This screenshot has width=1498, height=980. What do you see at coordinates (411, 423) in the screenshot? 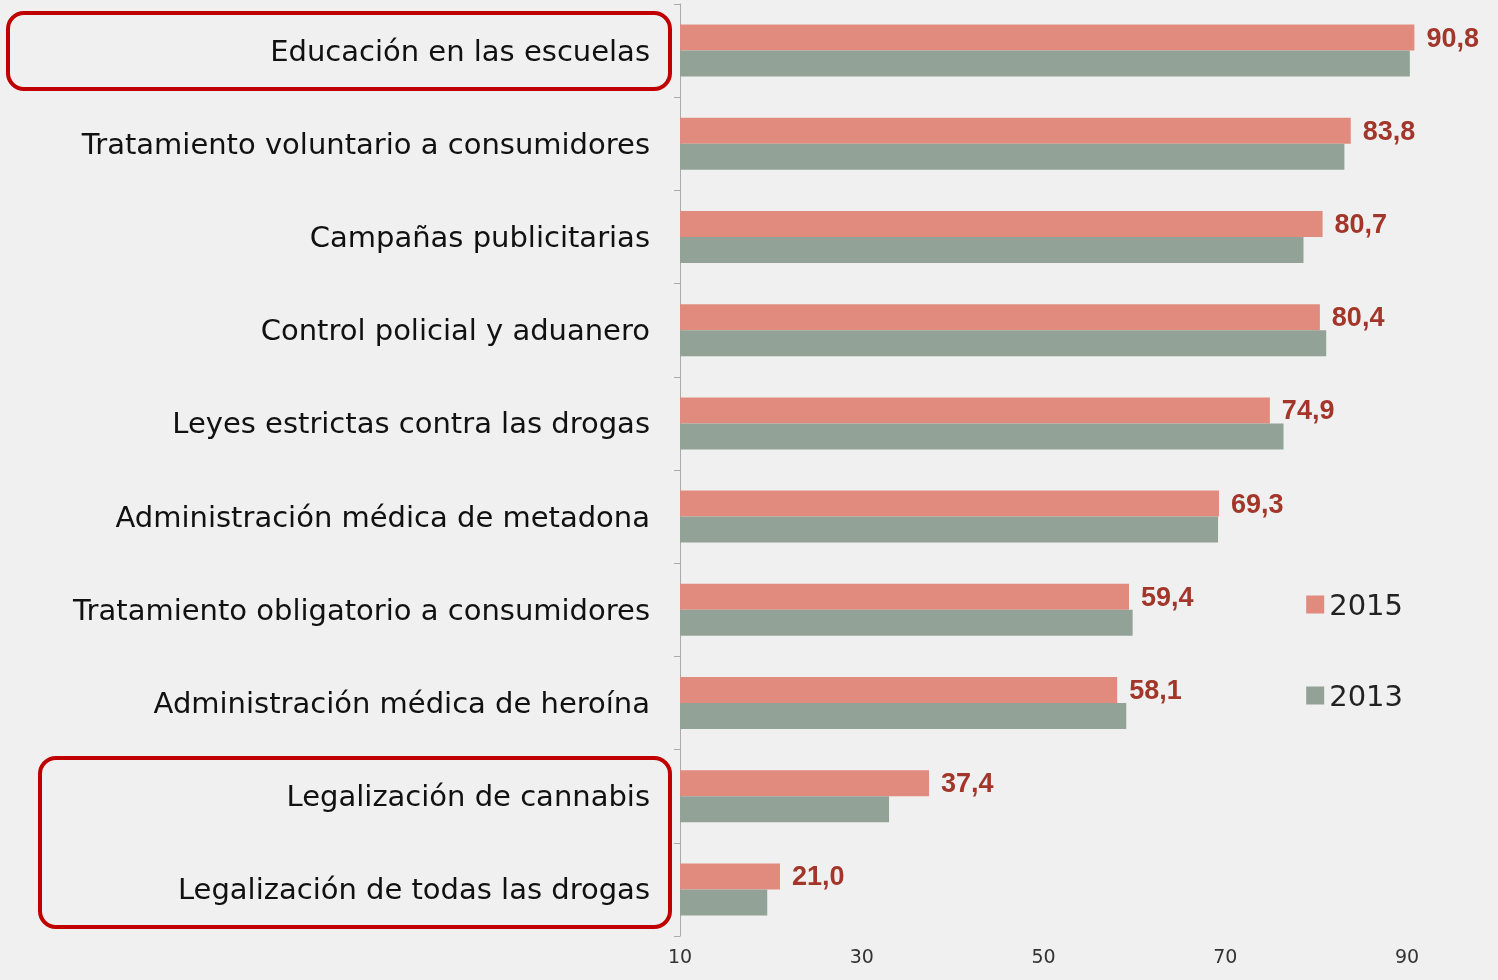
I see `y-tick-label: Leyes estrictas contra las drogas` at bounding box center [411, 423].